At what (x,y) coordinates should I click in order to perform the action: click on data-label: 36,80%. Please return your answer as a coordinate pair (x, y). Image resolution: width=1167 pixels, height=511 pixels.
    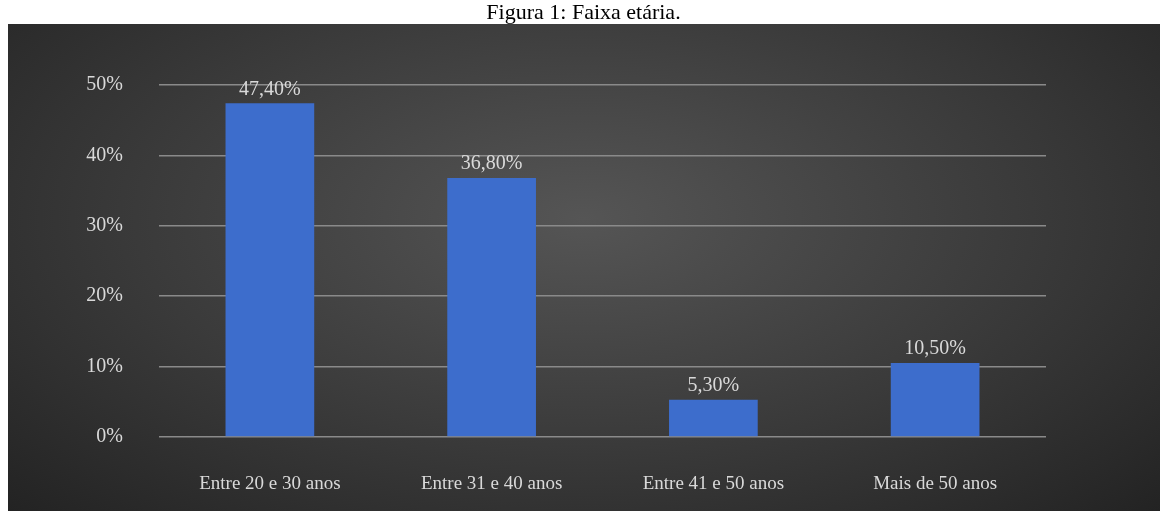
    Looking at the image, I should click on (491, 162).